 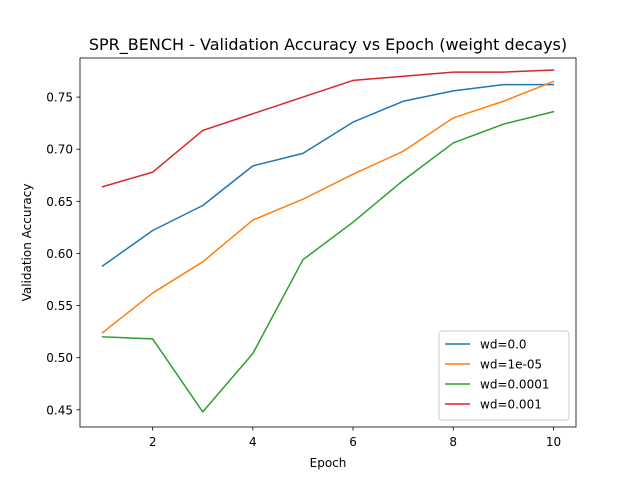 I want to click on x-axis-label: Epoch, so click(x=328, y=463).